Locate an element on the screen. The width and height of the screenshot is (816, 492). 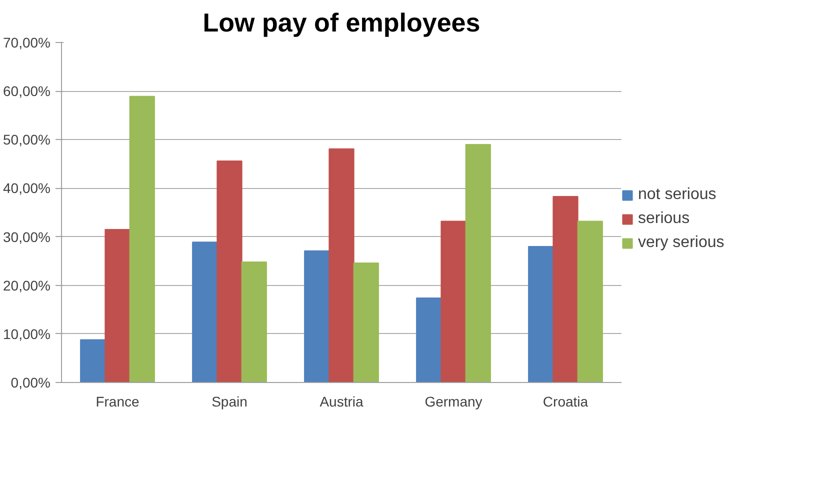
y-tick-label: 30,00% is located at coordinates (26, 236).